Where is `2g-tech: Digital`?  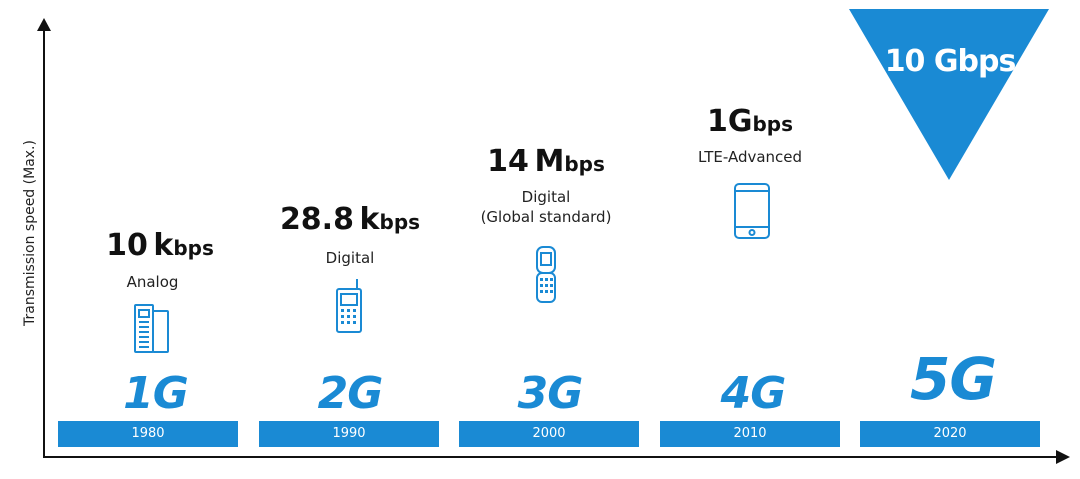
2g-tech: Digital is located at coordinates (350, 258).